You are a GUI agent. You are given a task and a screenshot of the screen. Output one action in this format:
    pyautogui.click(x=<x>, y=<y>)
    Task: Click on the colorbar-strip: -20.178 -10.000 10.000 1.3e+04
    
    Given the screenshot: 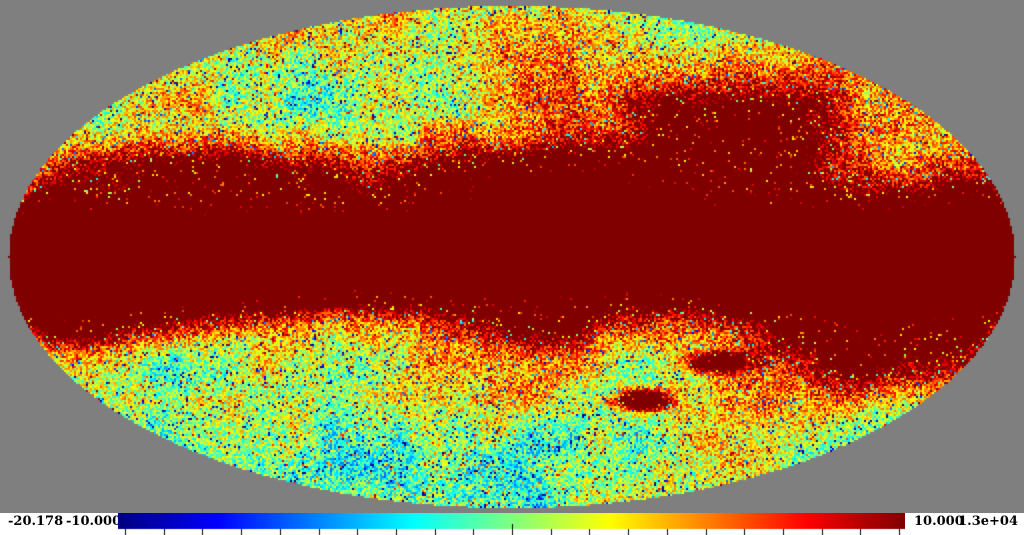 What is the action you would take?
    pyautogui.click(x=512, y=524)
    